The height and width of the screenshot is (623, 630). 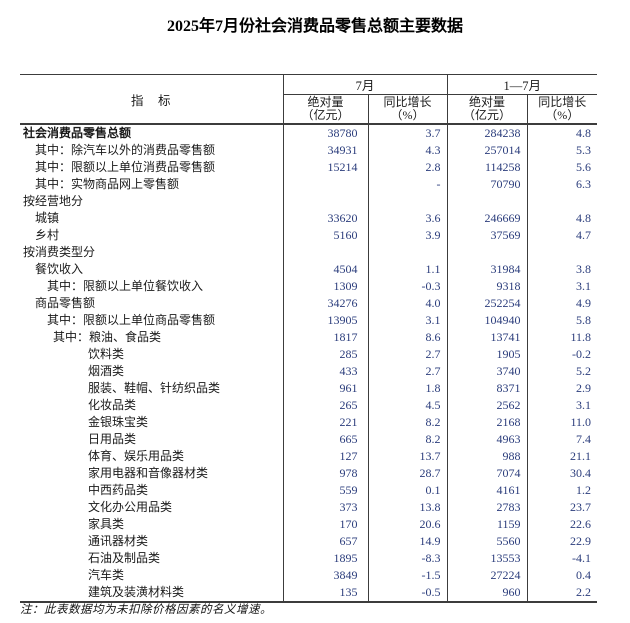 What do you see at coordinates (562, 184) in the screenshot?
I see `value-cell: 6.3` at bounding box center [562, 184].